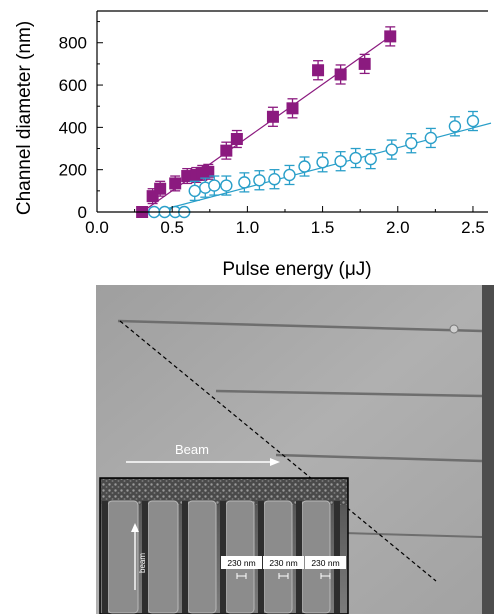 The height and width of the screenshot is (614, 494). Describe the element at coordinates (296, 269) in the screenshot. I see `x-axis-title: Pulse energy (μJ)` at that location.